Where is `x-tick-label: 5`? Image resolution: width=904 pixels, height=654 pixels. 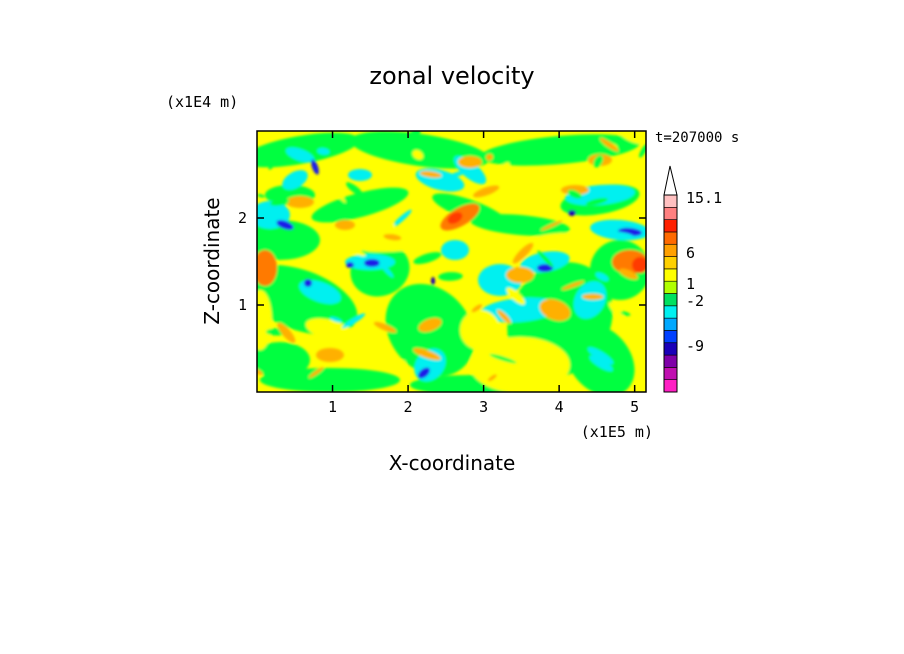
x-tick-label: 5 is located at coordinates (634, 407).